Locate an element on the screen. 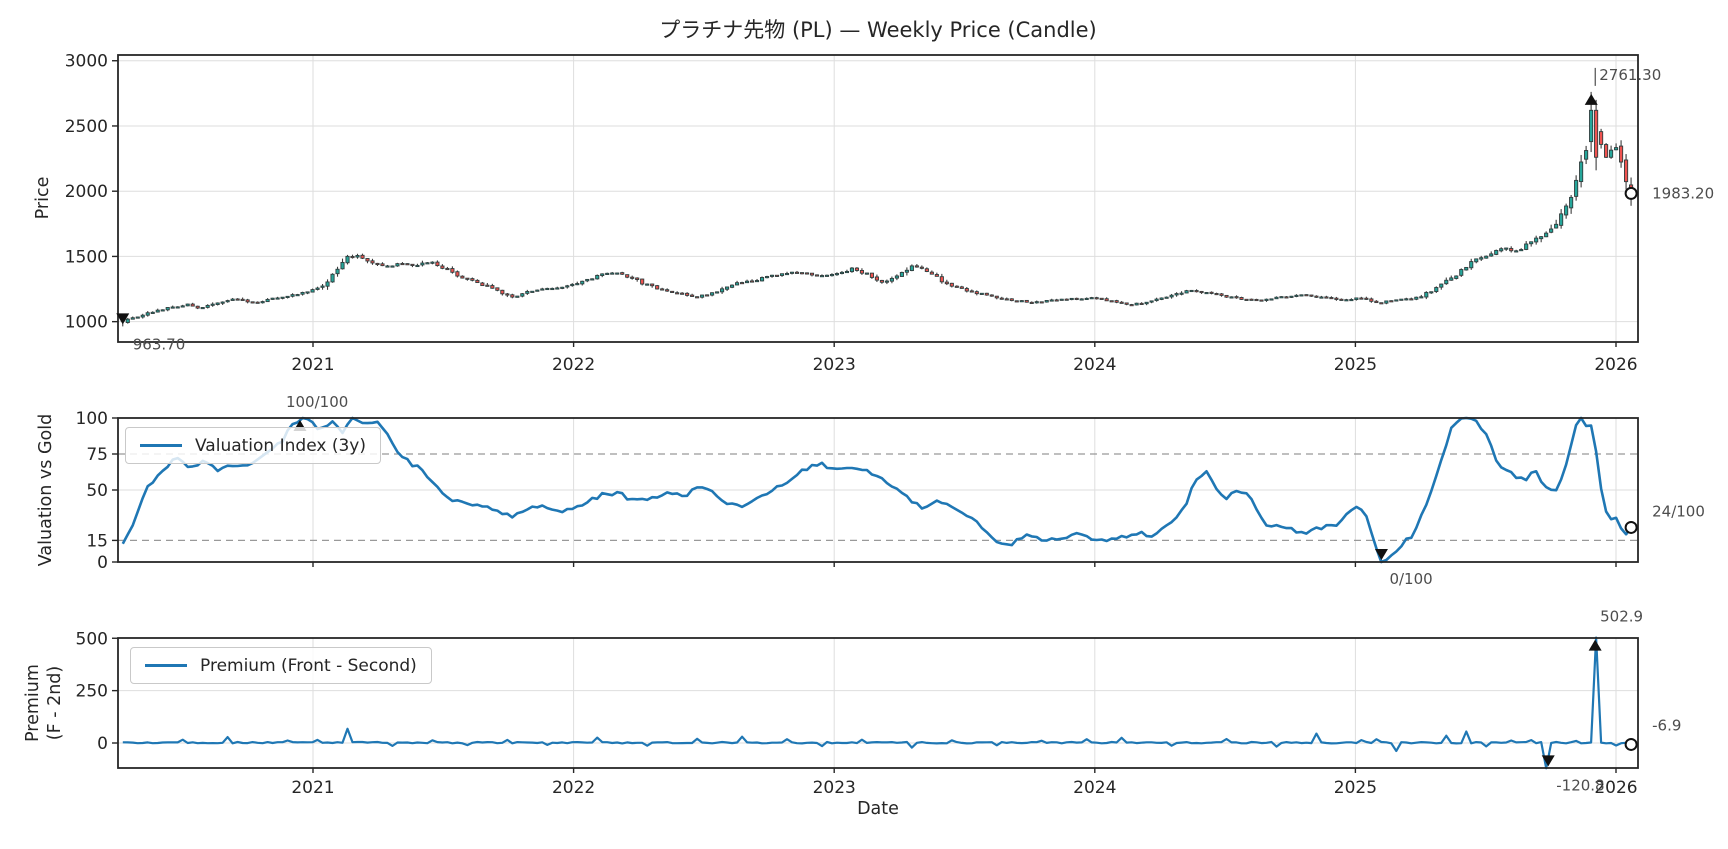  premium-axis-label-line1: Premium is located at coordinates (33, 703).